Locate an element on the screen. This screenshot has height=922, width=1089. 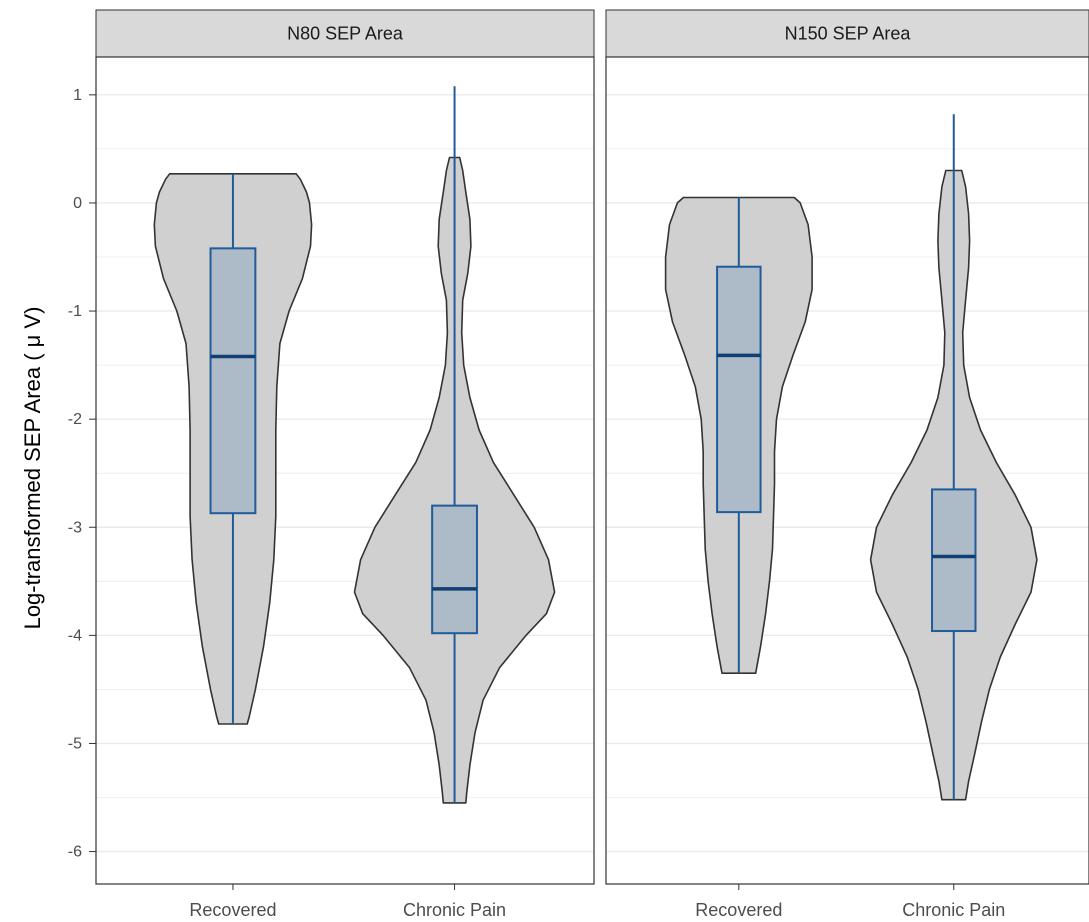
y-tick-label: -1 is located at coordinates (75, 311).